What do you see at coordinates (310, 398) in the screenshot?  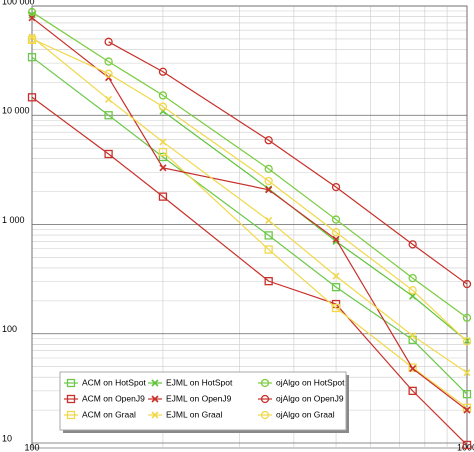 I see `legend-label: ojAlgo on OpenJ9` at bounding box center [310, 398].